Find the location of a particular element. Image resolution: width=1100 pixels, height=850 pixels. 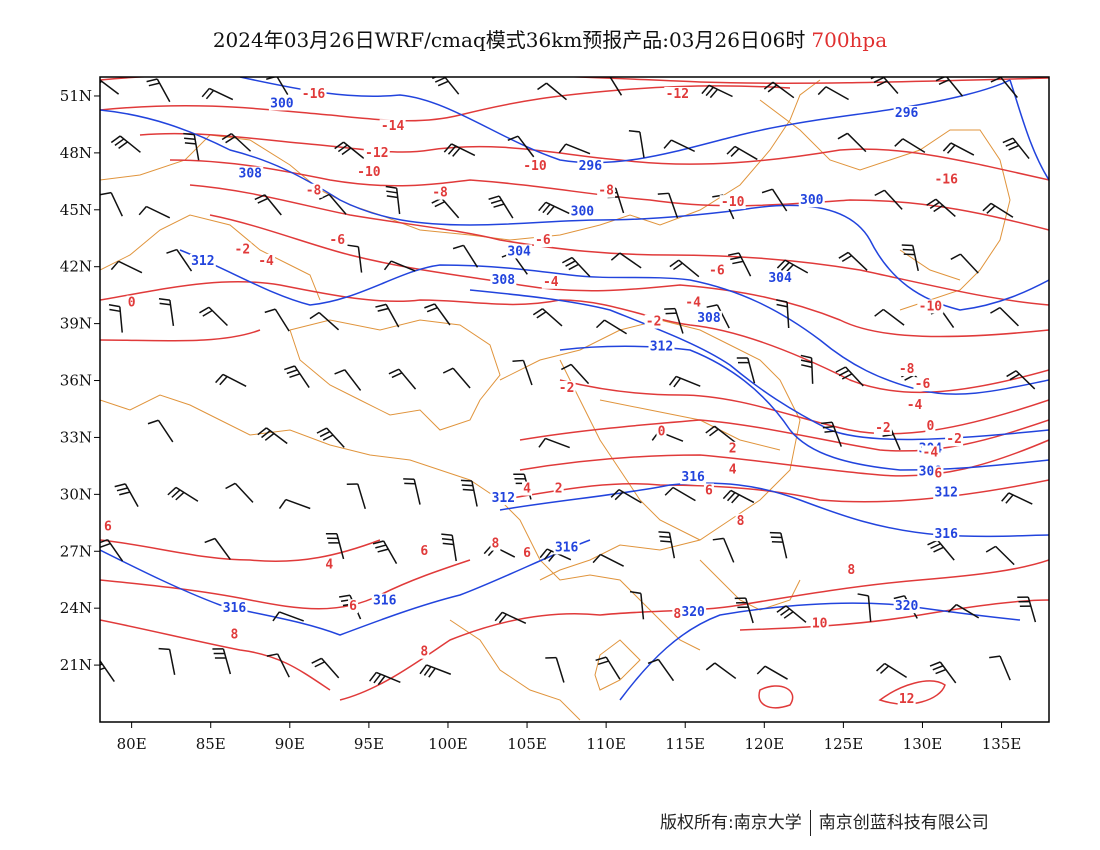

temperature-contour-label: 0 is located at coordinates (662, 432).